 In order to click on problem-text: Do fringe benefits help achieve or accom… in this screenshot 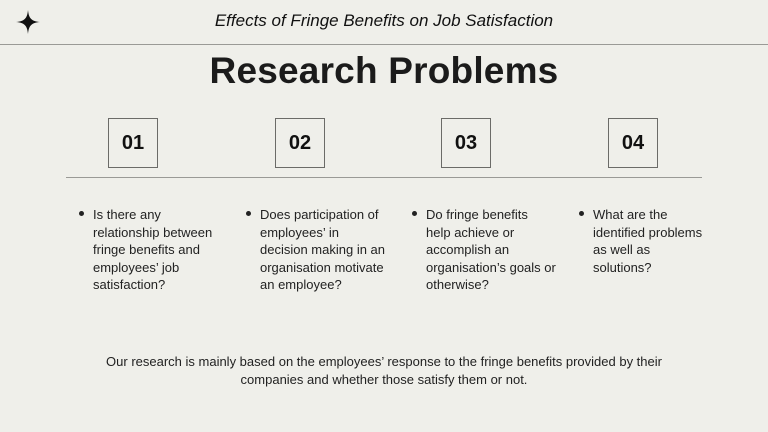, I will do `click(491, 249)`.